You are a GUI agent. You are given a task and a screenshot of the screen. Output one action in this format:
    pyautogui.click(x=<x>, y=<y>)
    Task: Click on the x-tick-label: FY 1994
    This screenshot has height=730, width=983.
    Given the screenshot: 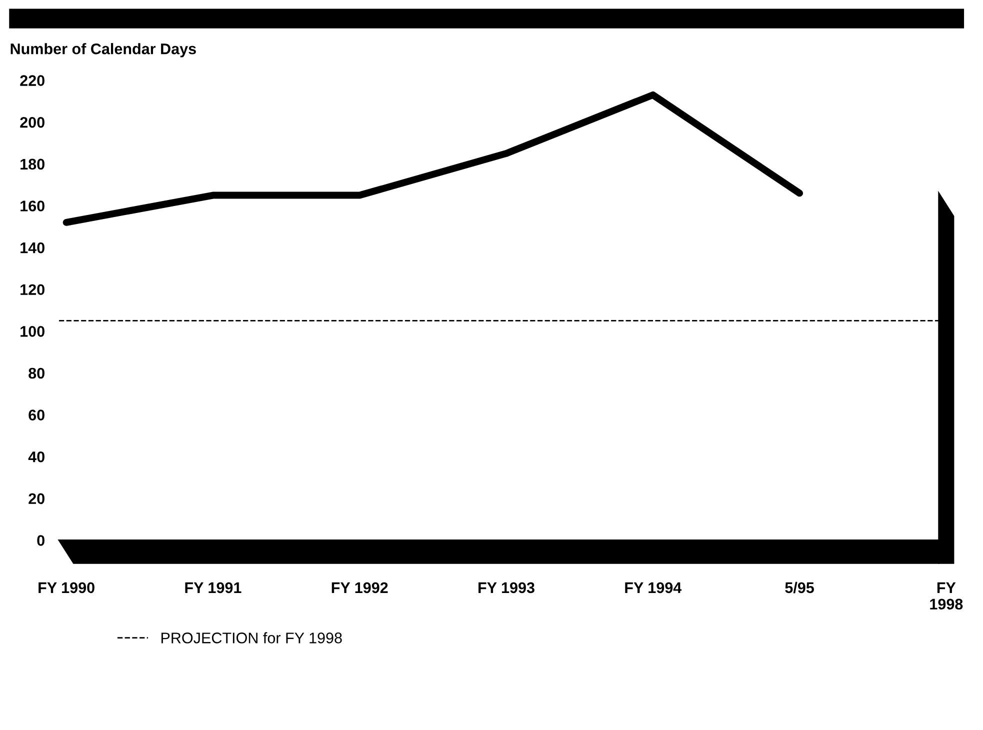 What is the action you would take?
    pyautogui.click(x=653, y=588)
    